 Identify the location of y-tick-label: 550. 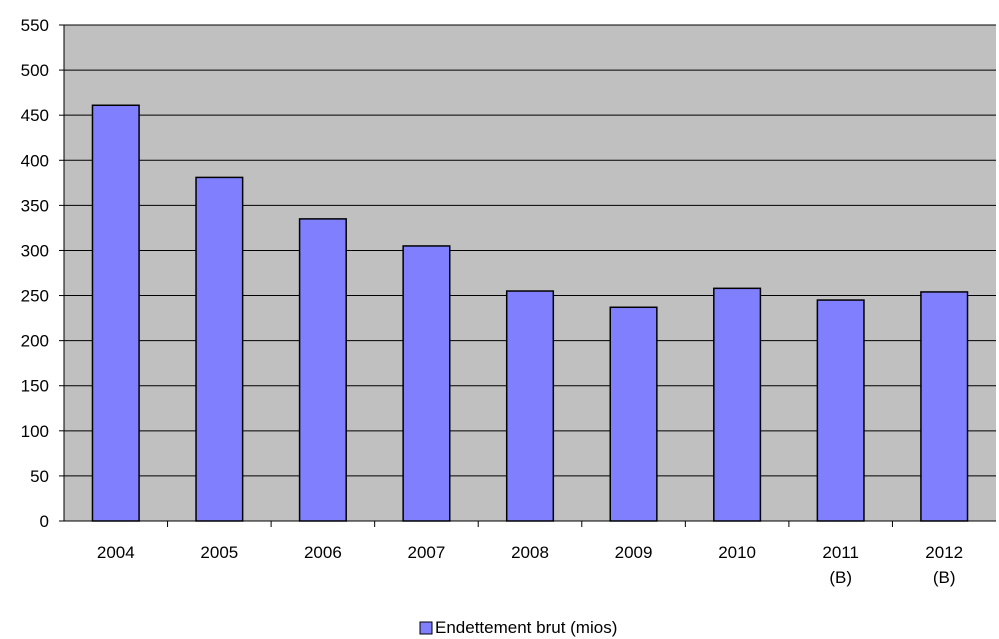
(35, 25).